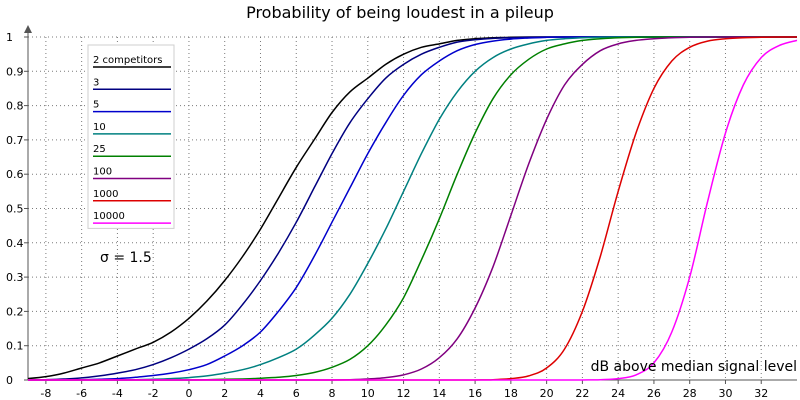 The height and width of the screenshot is (400, 800). Describe the element at coordinates (15, 243) in the screenshot. I see `y-tick-label: 0.4` at that location.